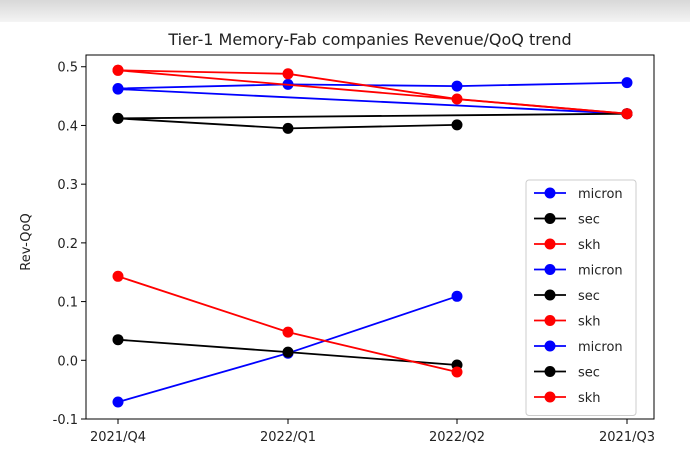  What do you see at coordinates (627, 437) in the screenshot?
I see `x-tick-label: 2021/Q3` at bounding box center [627, 437].